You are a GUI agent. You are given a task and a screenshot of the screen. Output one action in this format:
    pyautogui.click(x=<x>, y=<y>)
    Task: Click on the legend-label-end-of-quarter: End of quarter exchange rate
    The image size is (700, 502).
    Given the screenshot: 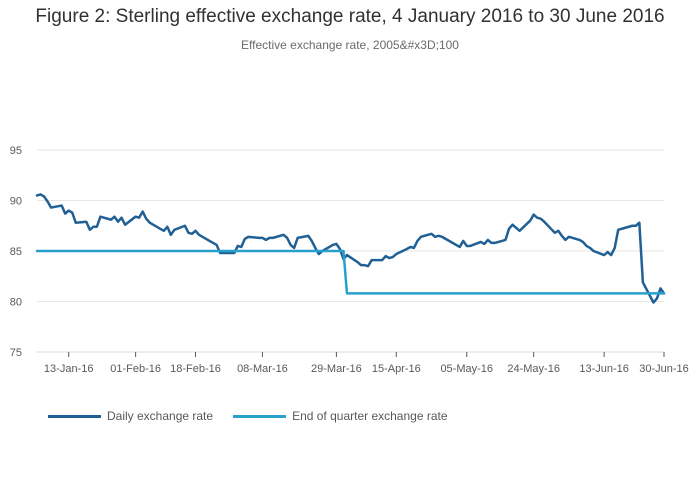 What is the action you would take?
    pyautogui.click(x=370, y=416)
    